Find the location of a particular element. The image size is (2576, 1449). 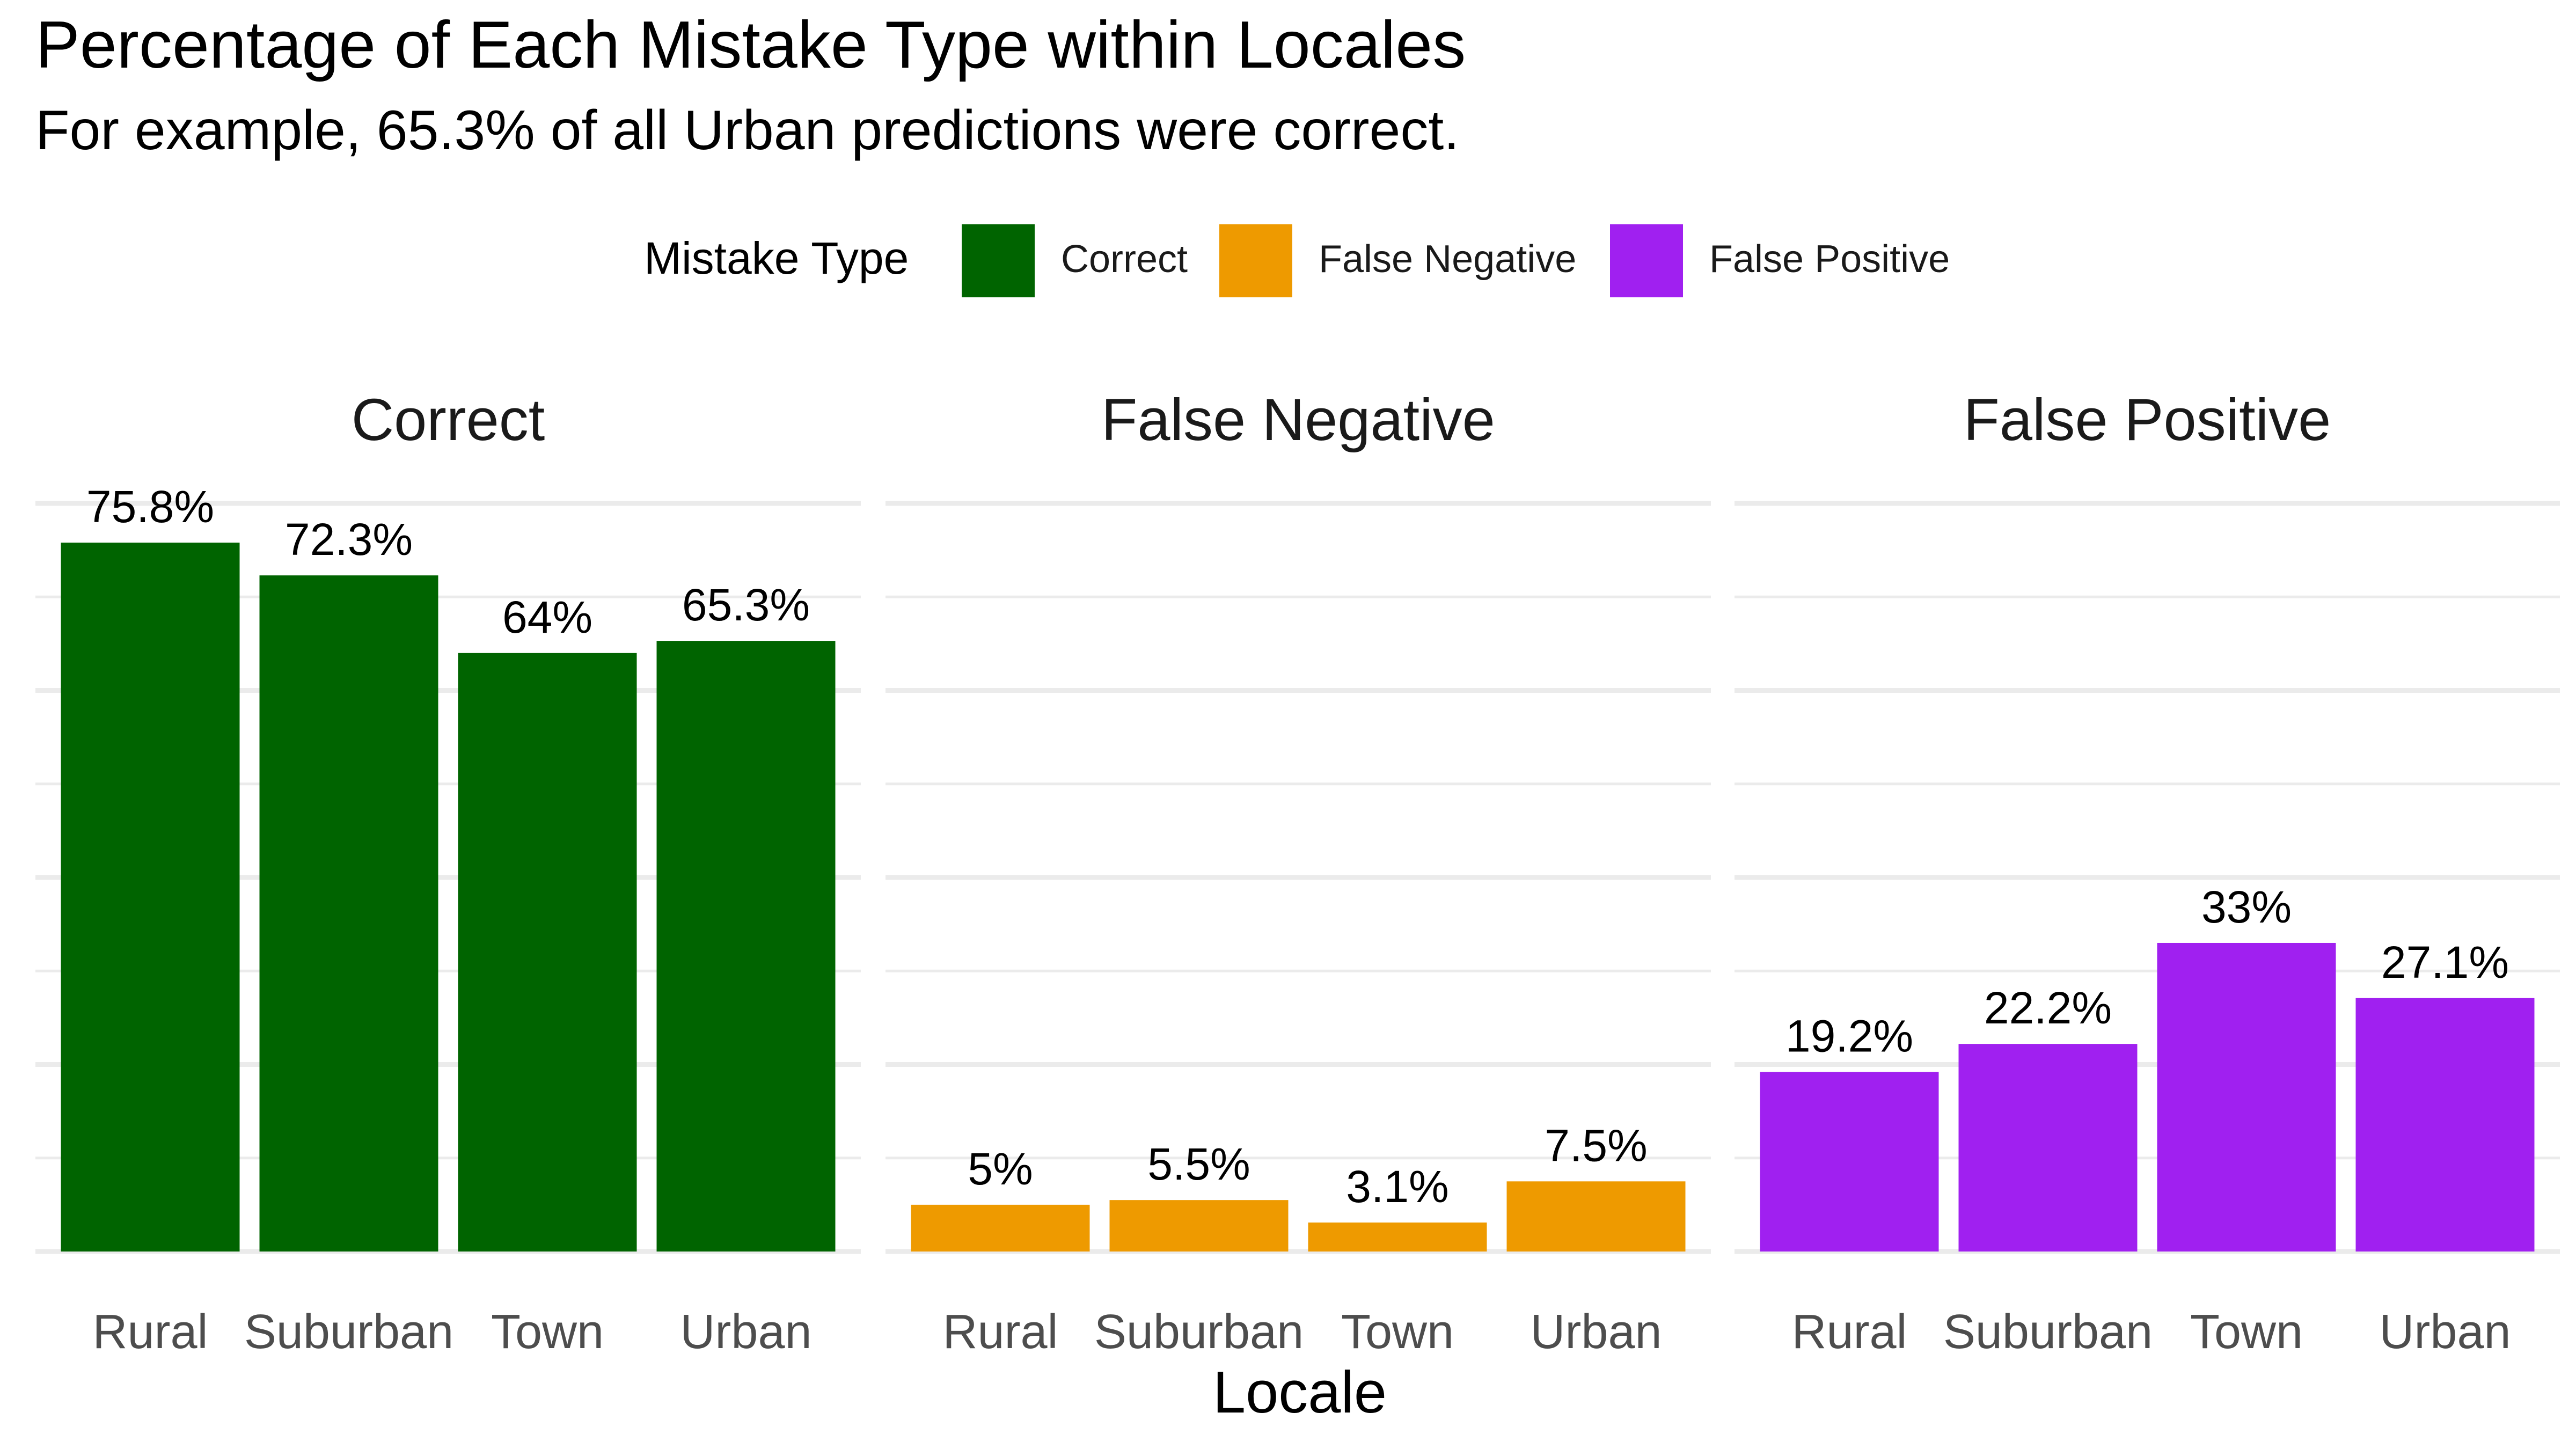

legend-label: False Negative is located at coordinates (1447, 259).